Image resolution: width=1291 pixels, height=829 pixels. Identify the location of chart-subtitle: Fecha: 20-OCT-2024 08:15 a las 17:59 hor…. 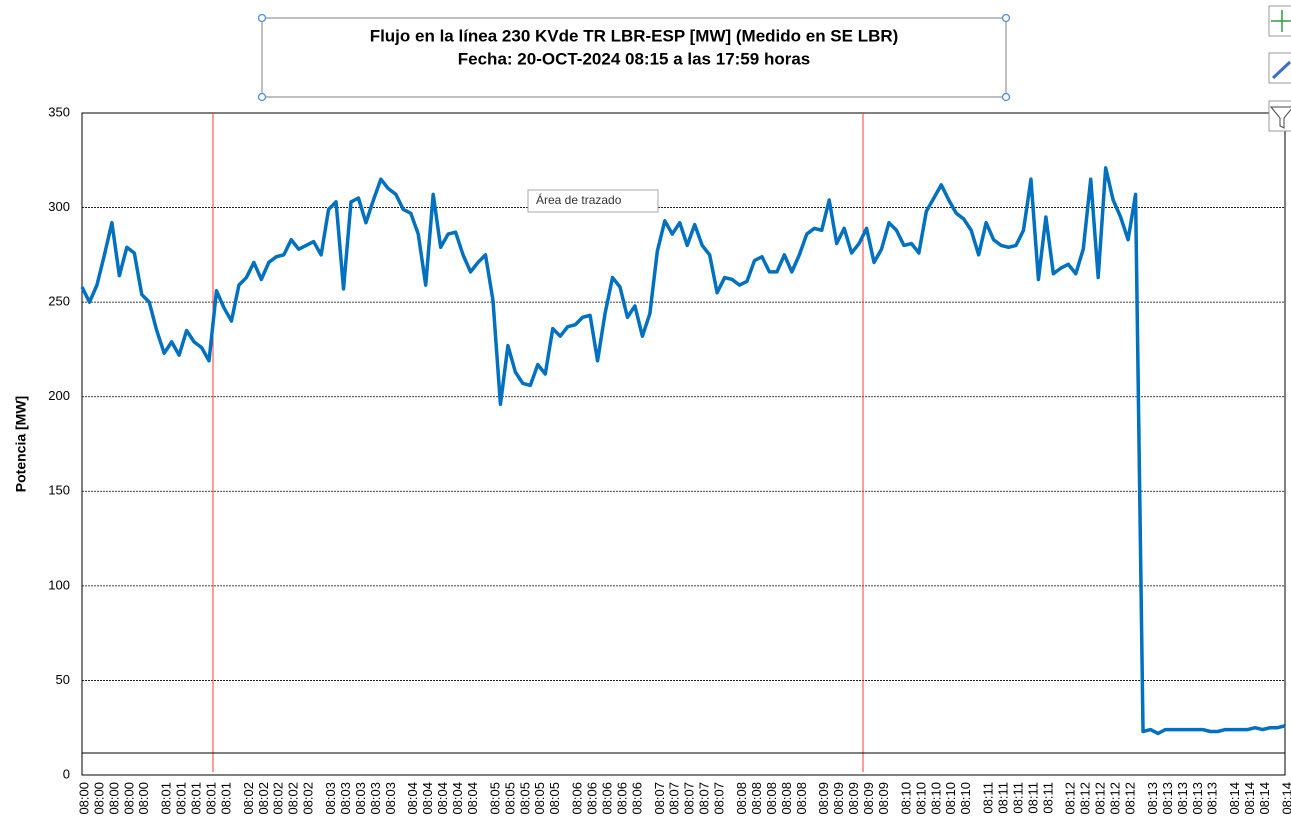
(634, 58).